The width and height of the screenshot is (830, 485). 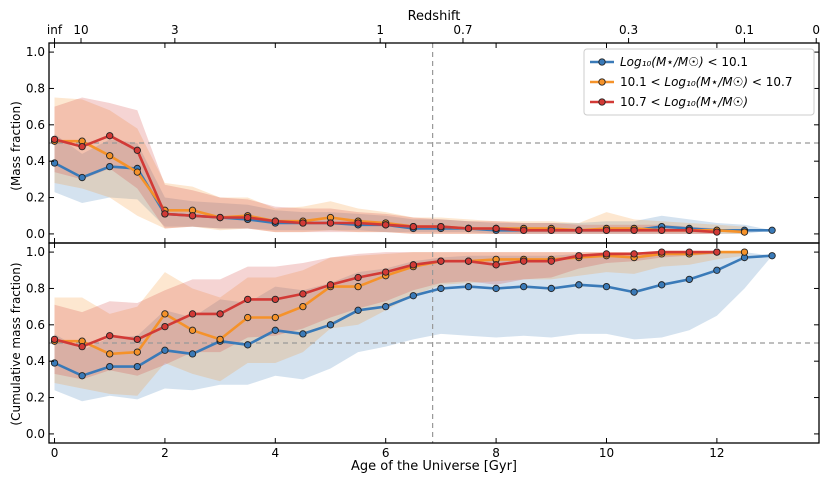 I want to click on ytick-label-top: 0.0, so click(x=35, y=234).